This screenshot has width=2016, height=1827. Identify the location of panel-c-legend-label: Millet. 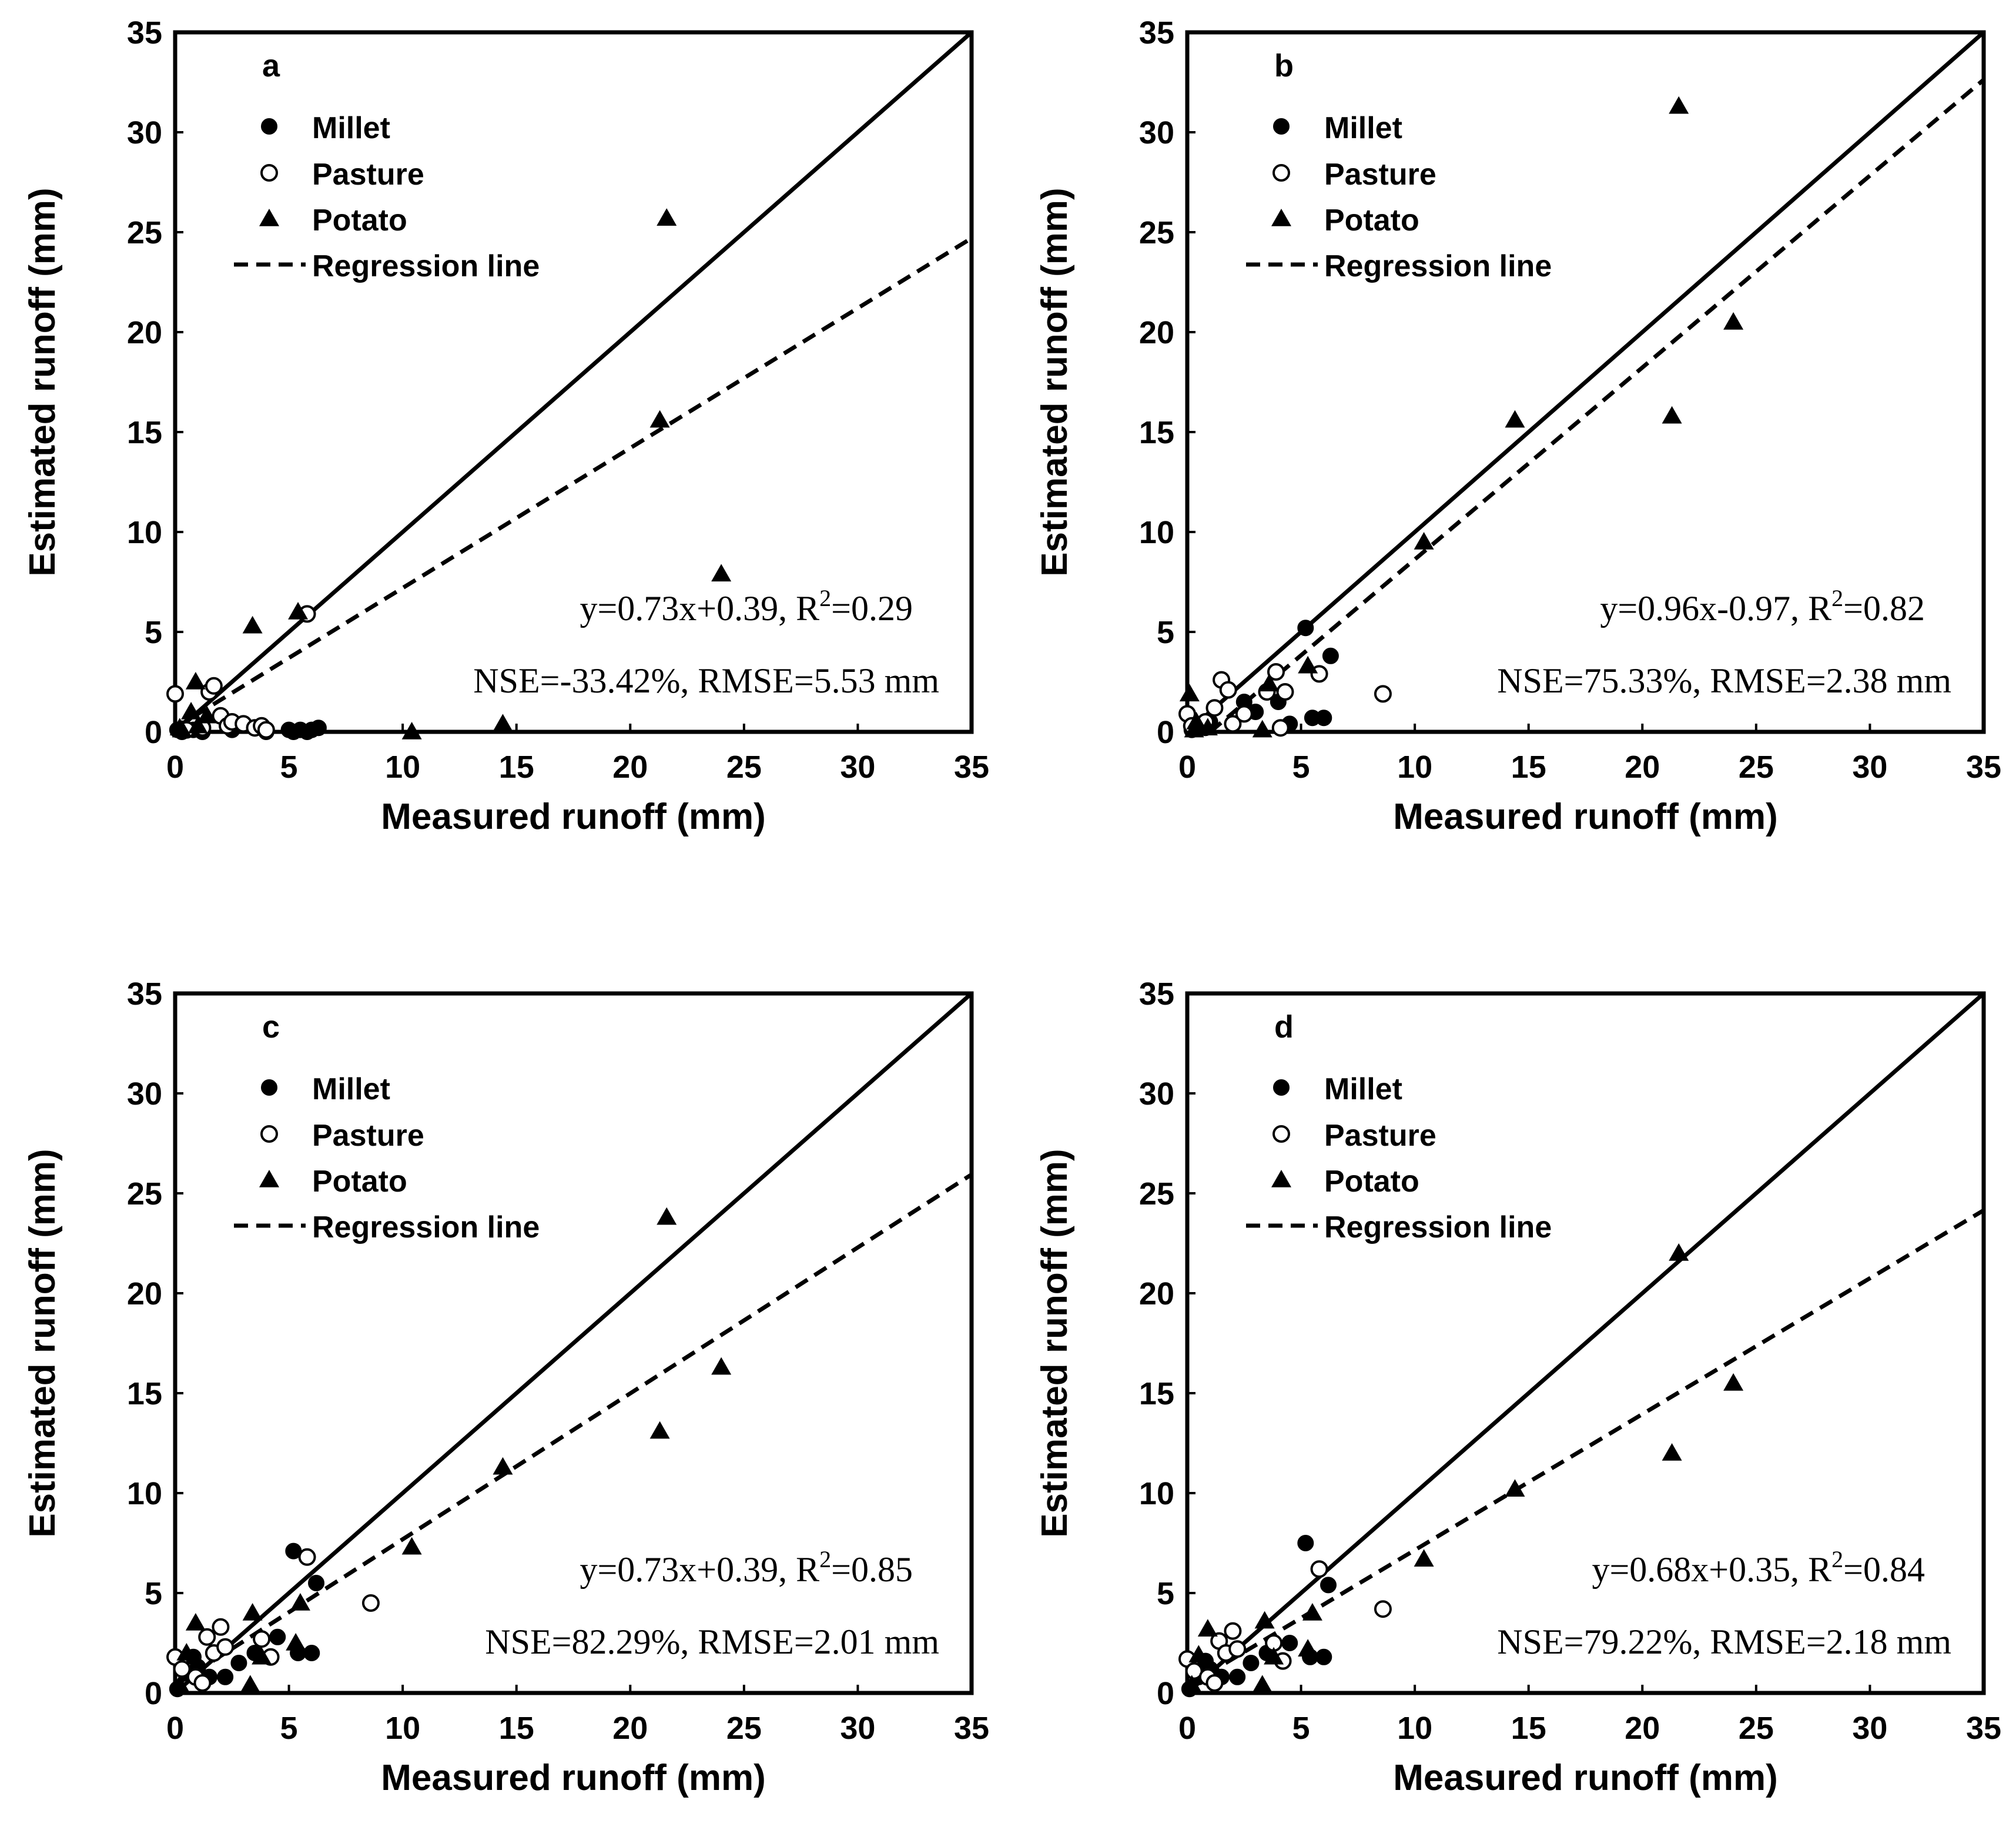
(351, 1089).